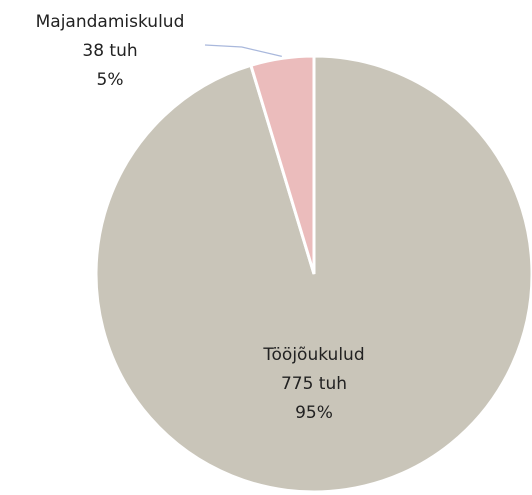 The width and height of the screenshot is (532, 495). Describe the element at coordinates (110, 22) in the screenshot. I see `slice-label: Majandamiskulud` at that location.